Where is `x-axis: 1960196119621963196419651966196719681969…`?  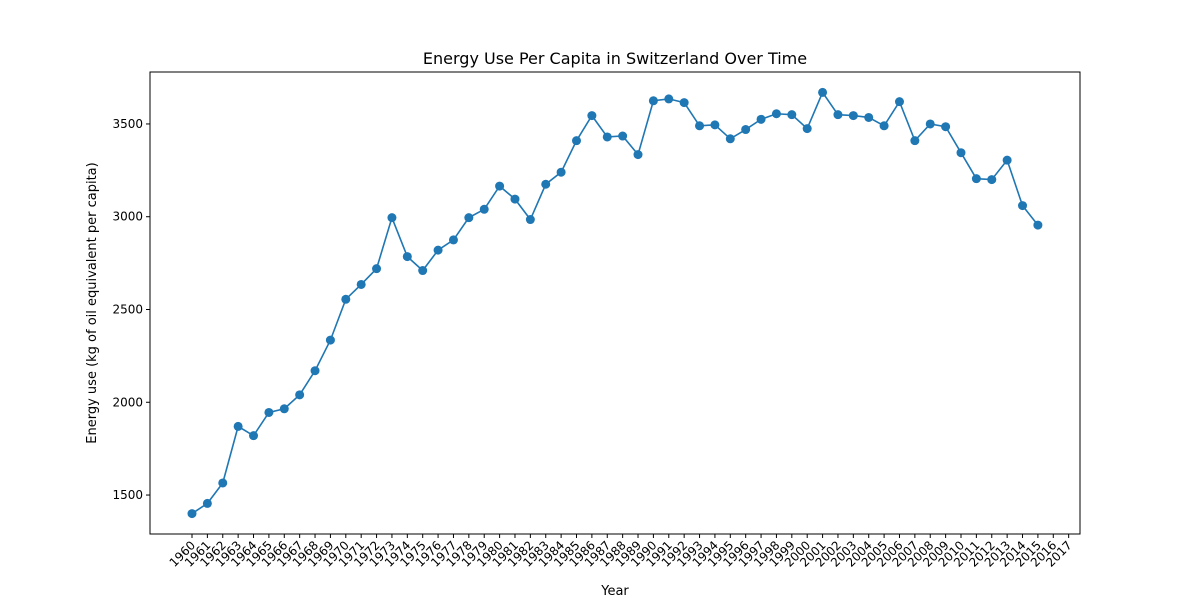
x-axis: 1960196119621963196419651966196719681969… is located at coordinates (621, 552).